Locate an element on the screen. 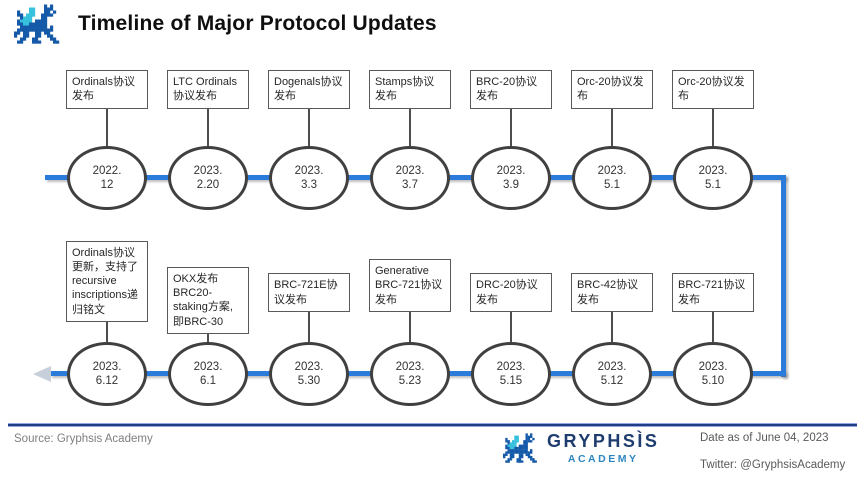 The width and height of the screenshot is (865, 483). date-node: 2023. 5.12 is located at coordinates (612, 374).